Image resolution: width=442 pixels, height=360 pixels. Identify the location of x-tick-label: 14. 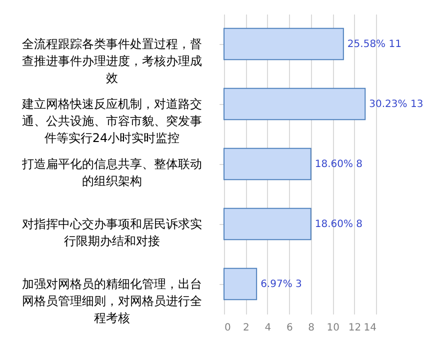
(370, 328).